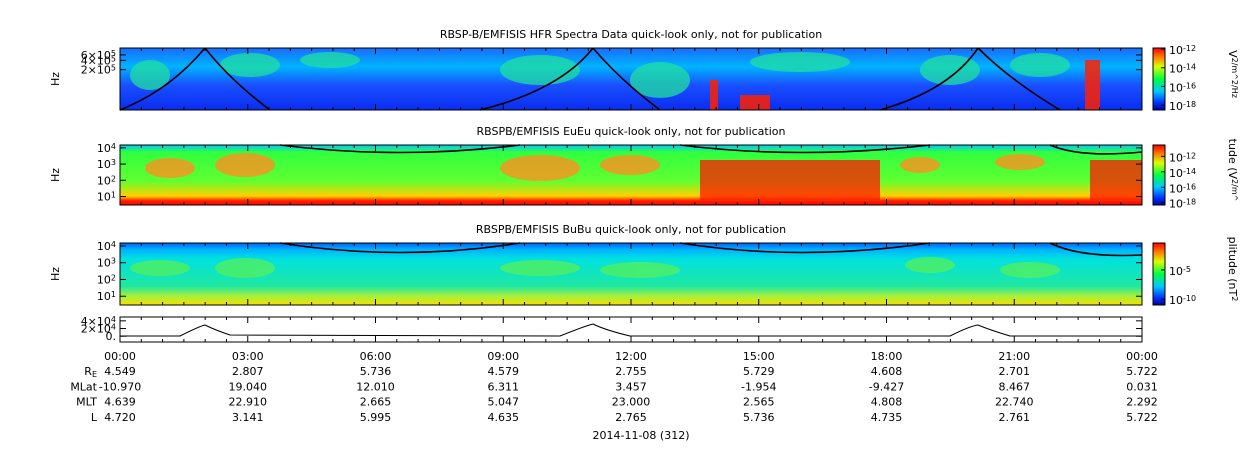  Describe the element at coordinates (1180, 271) in the screenshot. I see `colorbar-tick-label: 10-5` at that location.